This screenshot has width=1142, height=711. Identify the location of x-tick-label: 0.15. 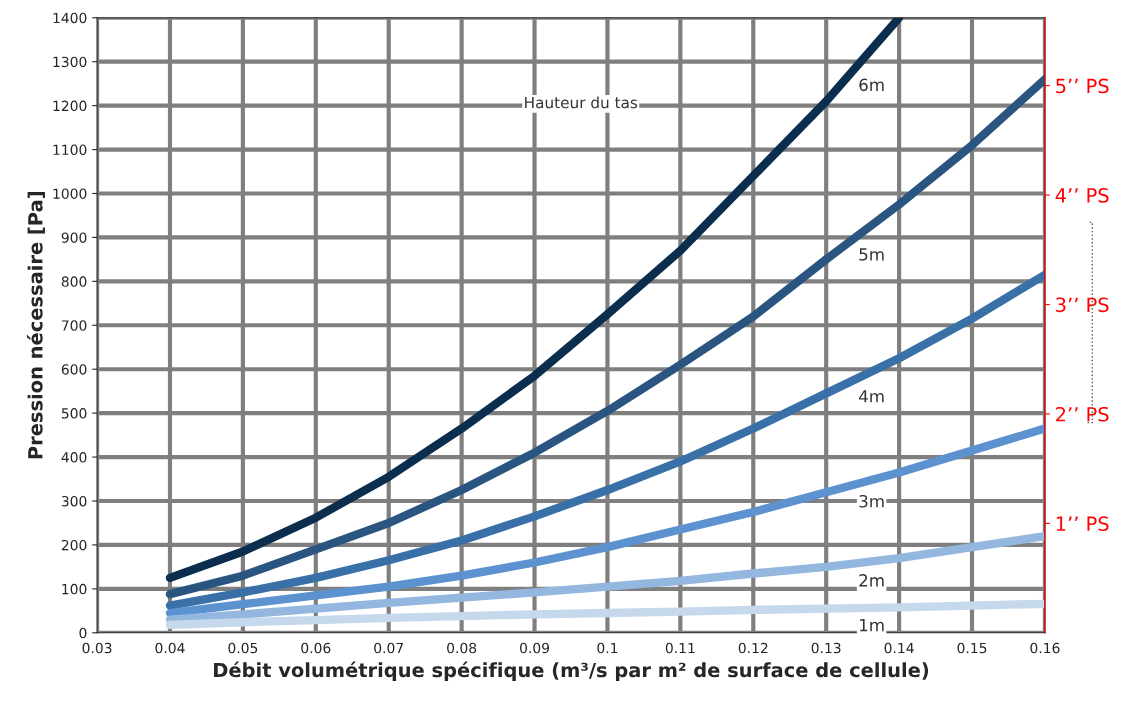
(972, 648).